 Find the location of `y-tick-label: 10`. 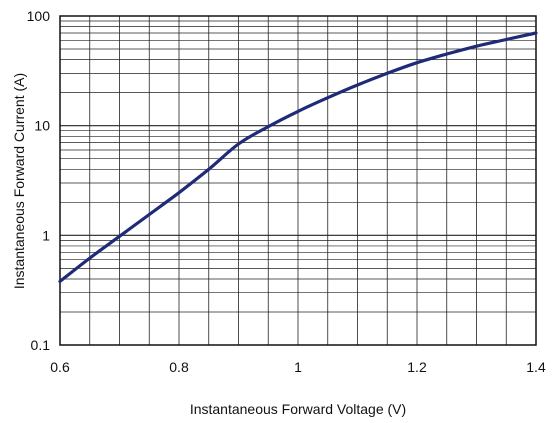

y-tick-label: 10 is located at coordinates (42, 126).